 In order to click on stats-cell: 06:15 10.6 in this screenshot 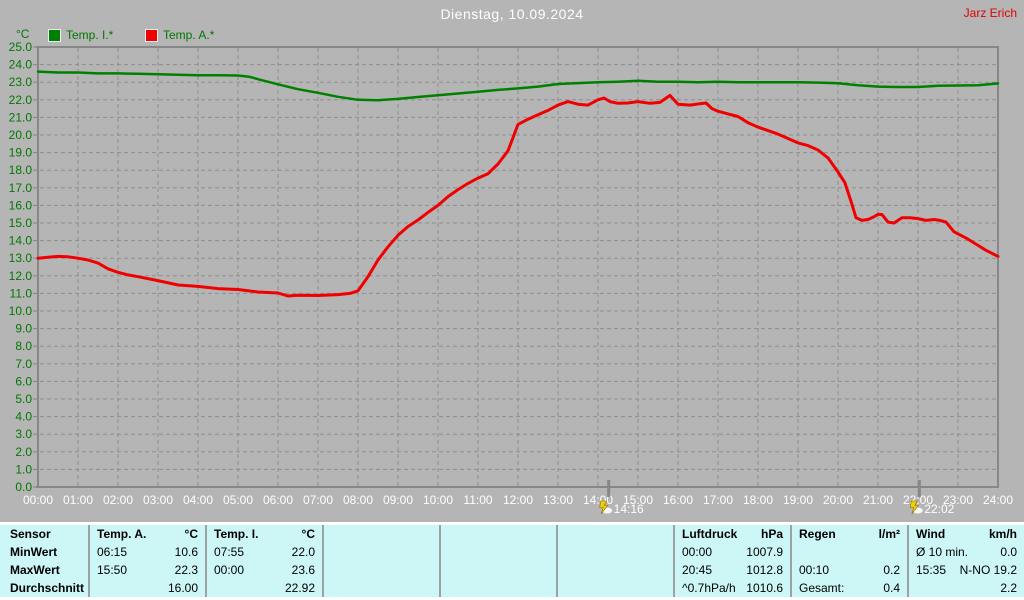, I will do `click(147, 552)`.